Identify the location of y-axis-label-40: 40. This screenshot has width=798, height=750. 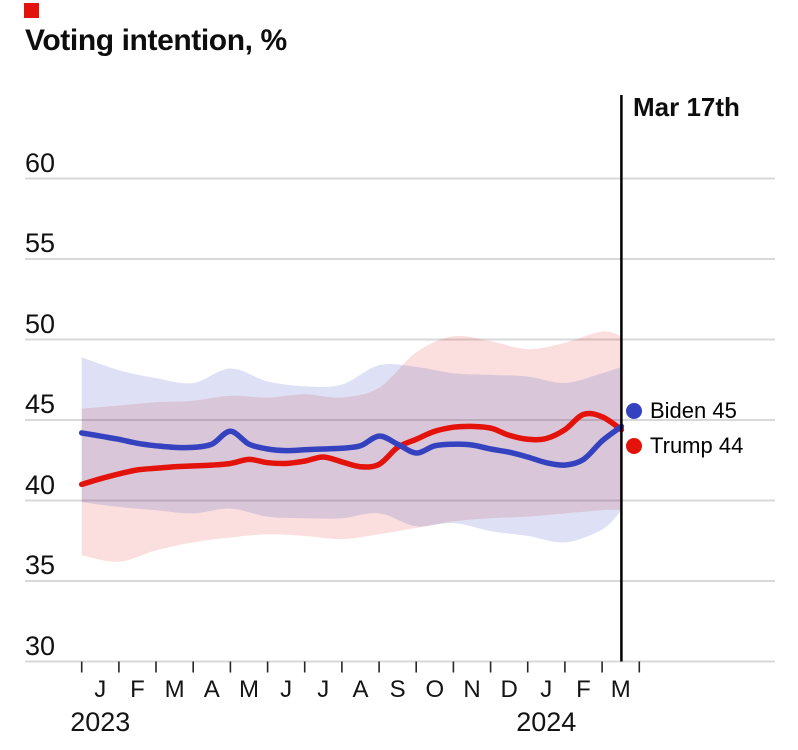
(40, 484).